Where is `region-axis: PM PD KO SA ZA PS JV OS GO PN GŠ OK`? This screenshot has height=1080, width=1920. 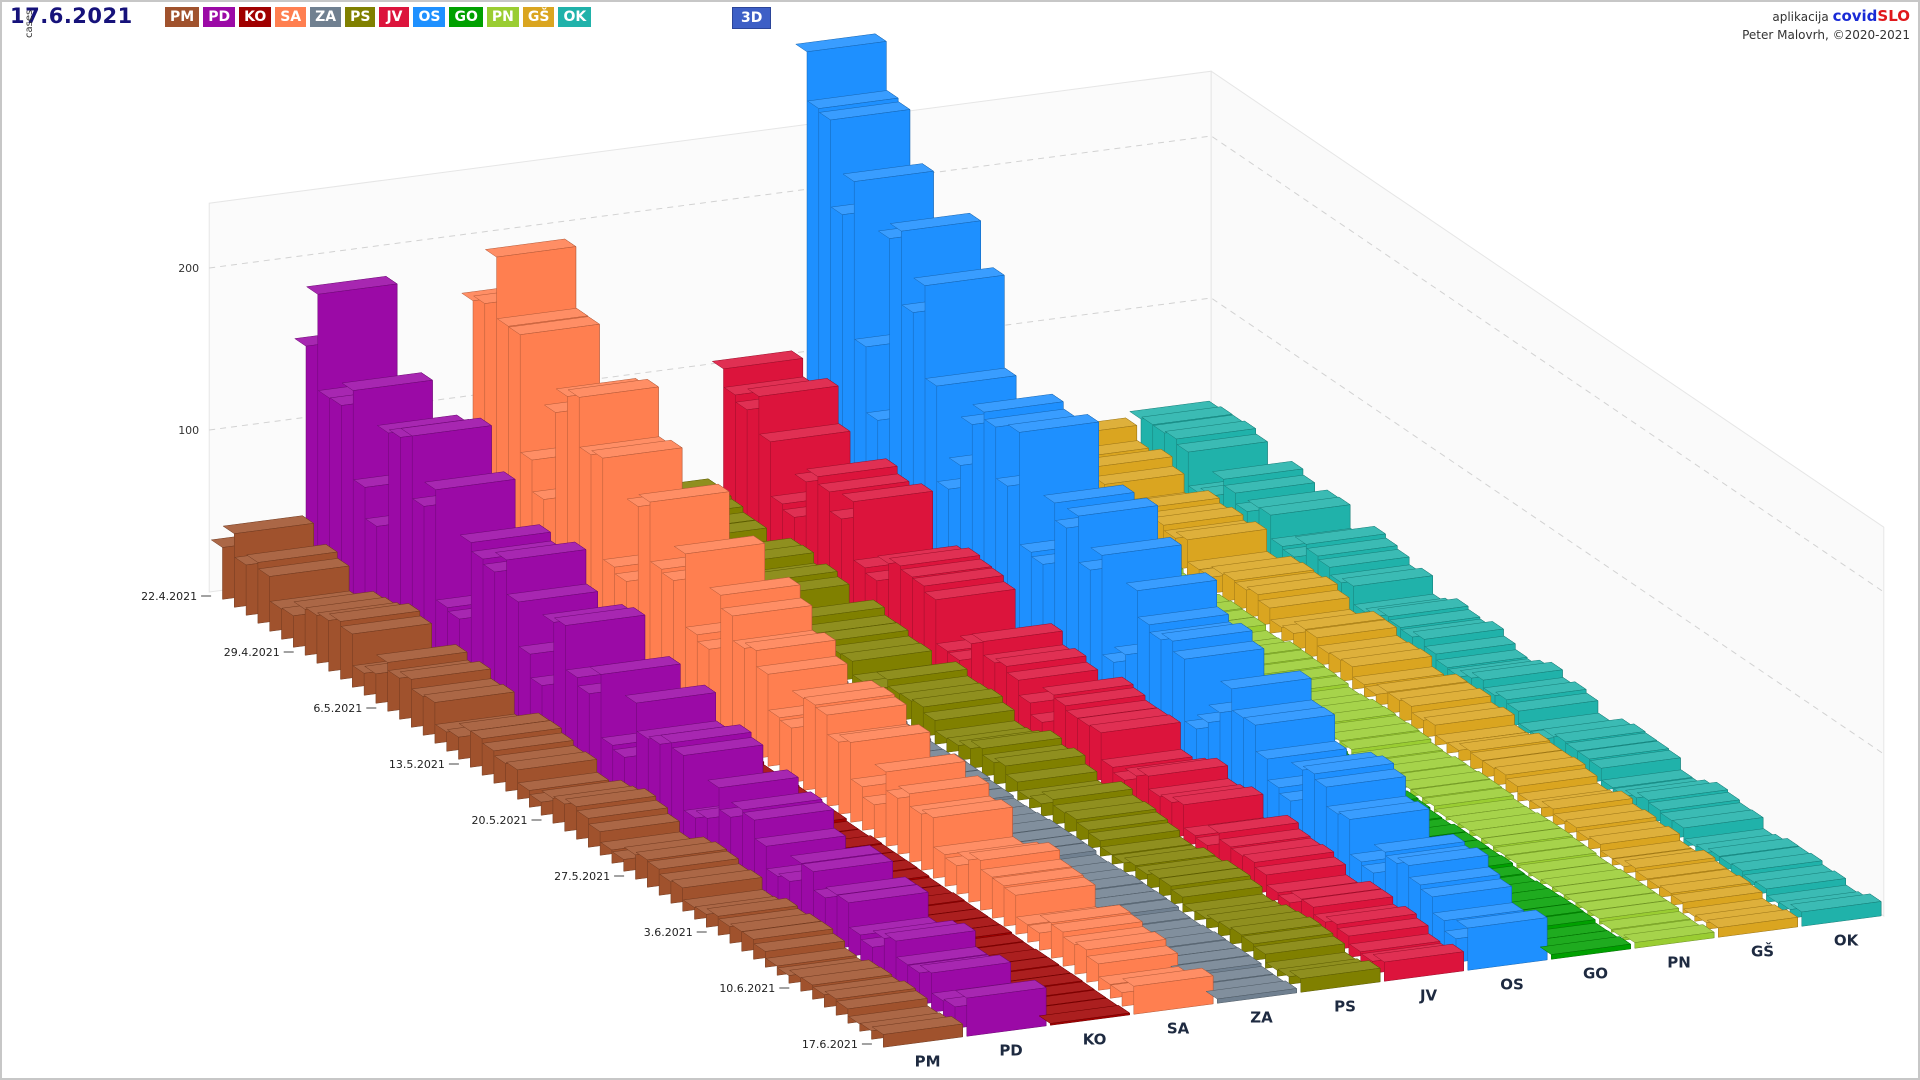 region-axis: PM PD KO SA ZA PS JV OS GO PN GŠ OK is located at coordinates (1387, 1001).